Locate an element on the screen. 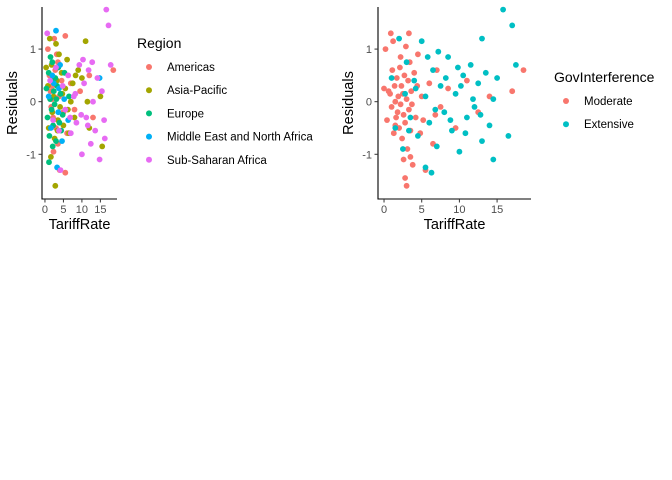 This screenshot has width=672, height=480. y-tick-label: 0 is located at coordinates (369, 103).